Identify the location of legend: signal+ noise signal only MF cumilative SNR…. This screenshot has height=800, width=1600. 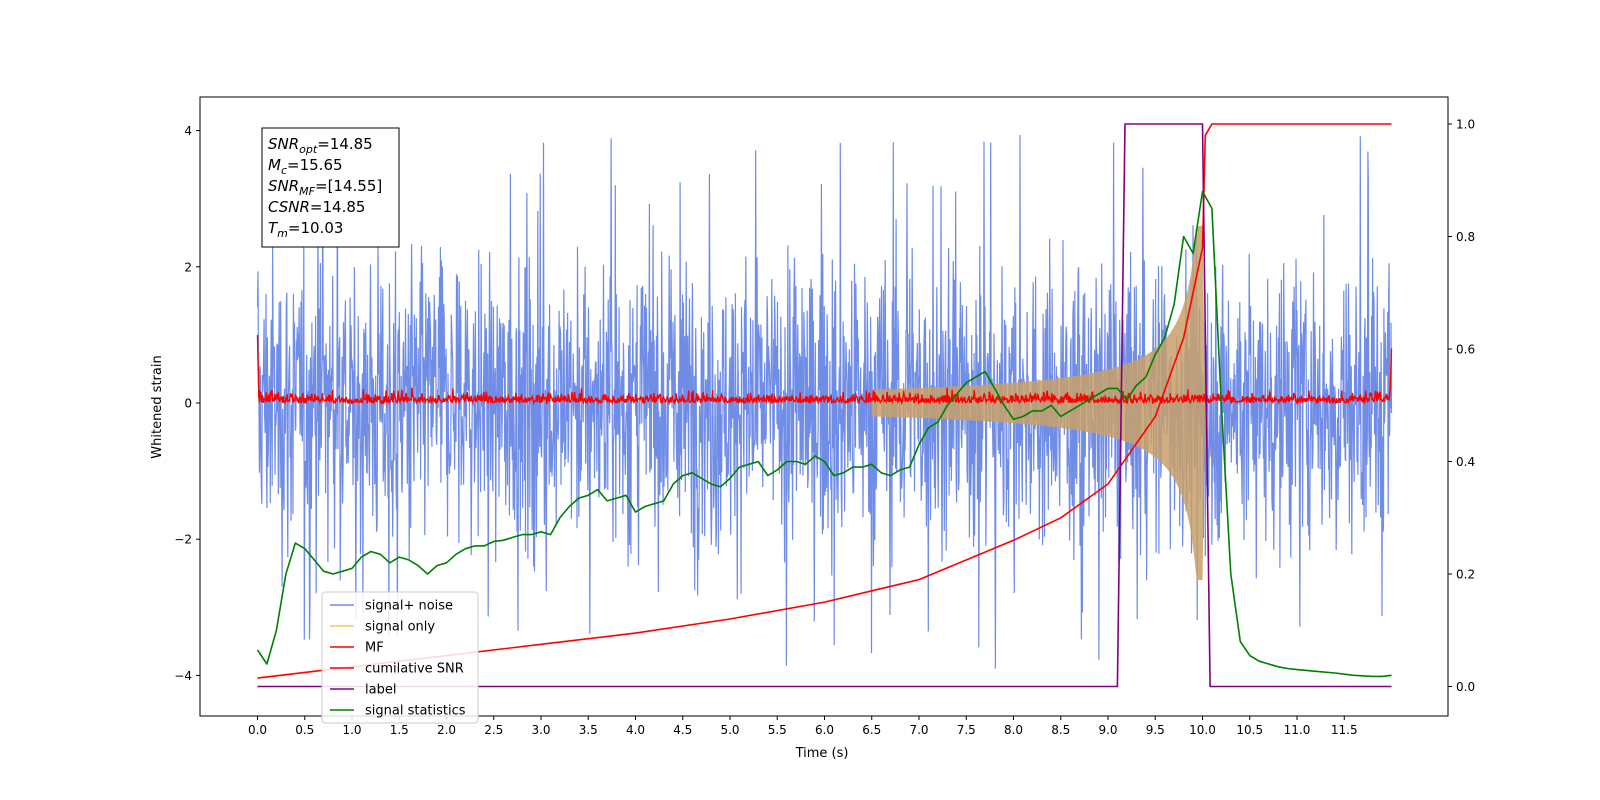
(400, 657).